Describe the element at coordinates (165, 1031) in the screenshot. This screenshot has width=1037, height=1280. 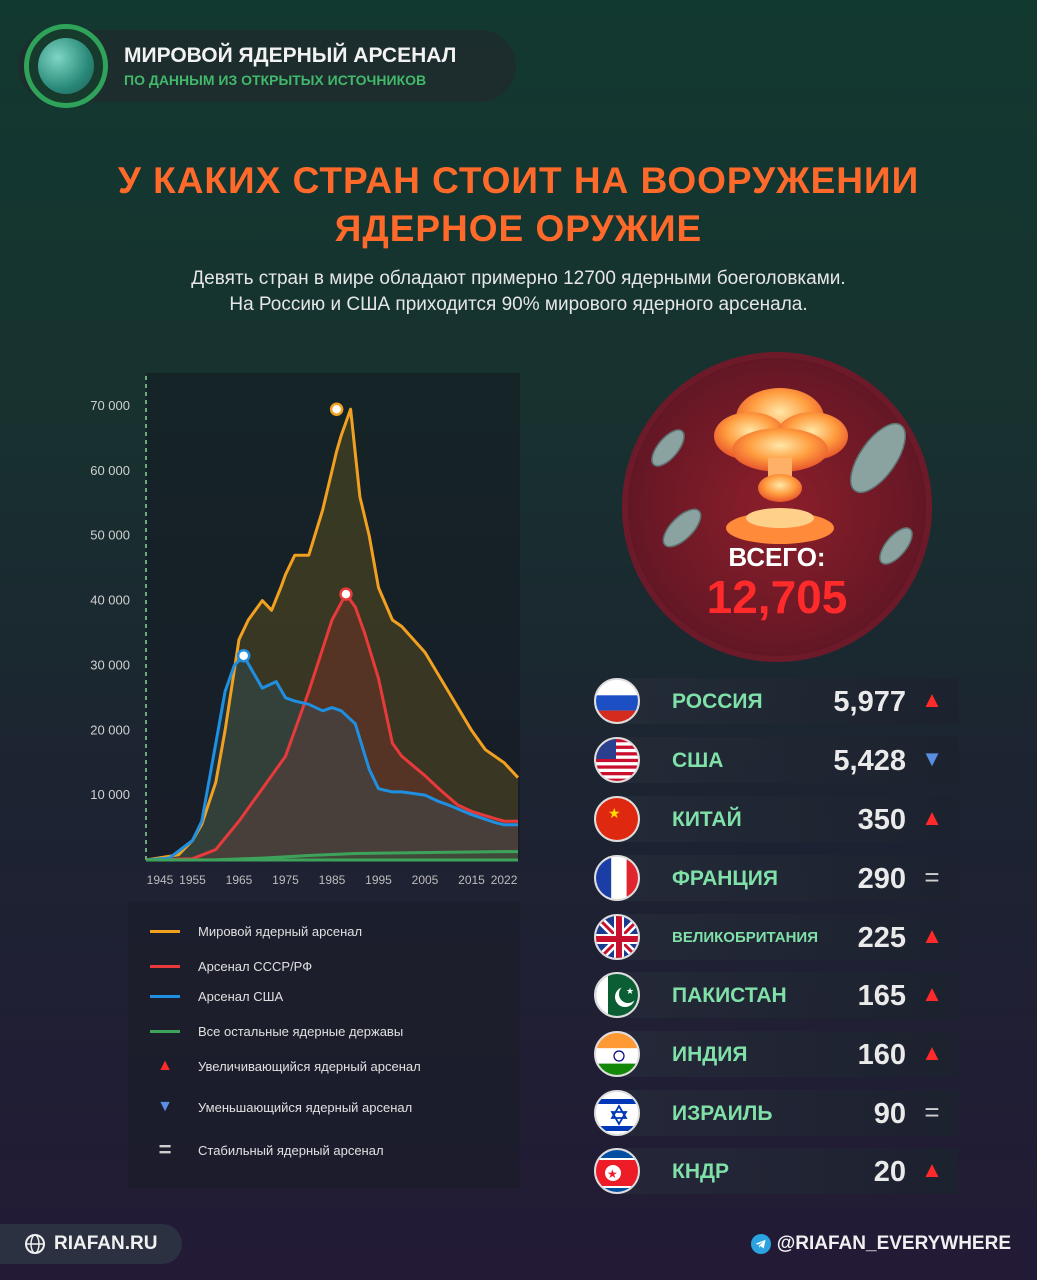
I see `legend-swatch-others` at that location.